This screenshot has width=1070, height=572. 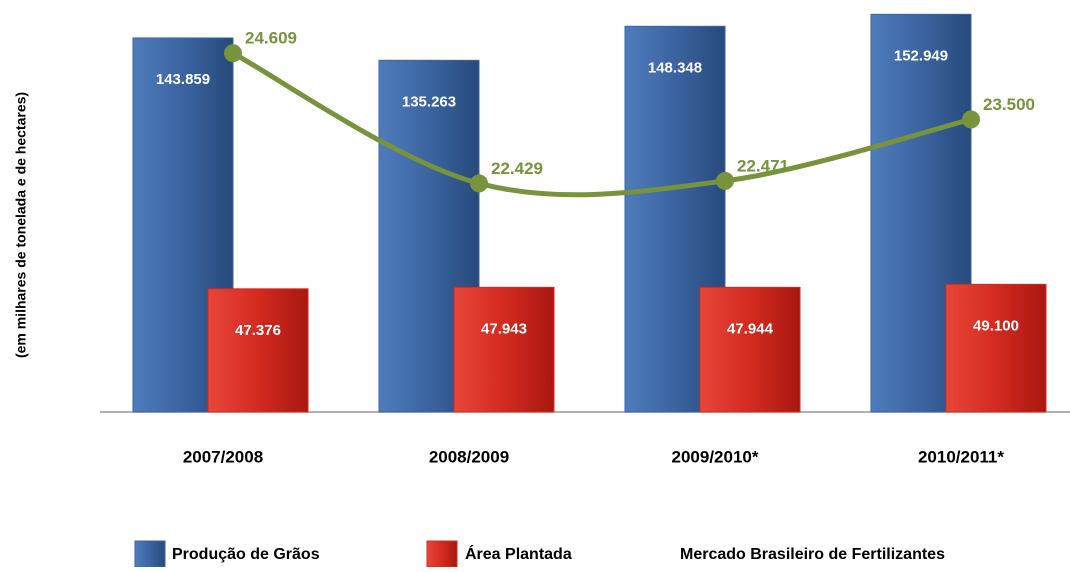 I want to click on bar-value-label: 143.859, so click(x=183, y=79).